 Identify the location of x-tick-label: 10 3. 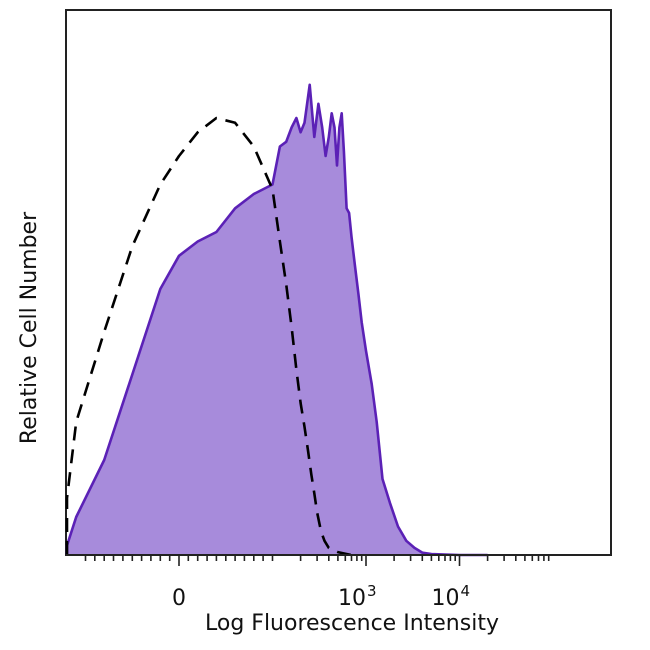
(357, 596).